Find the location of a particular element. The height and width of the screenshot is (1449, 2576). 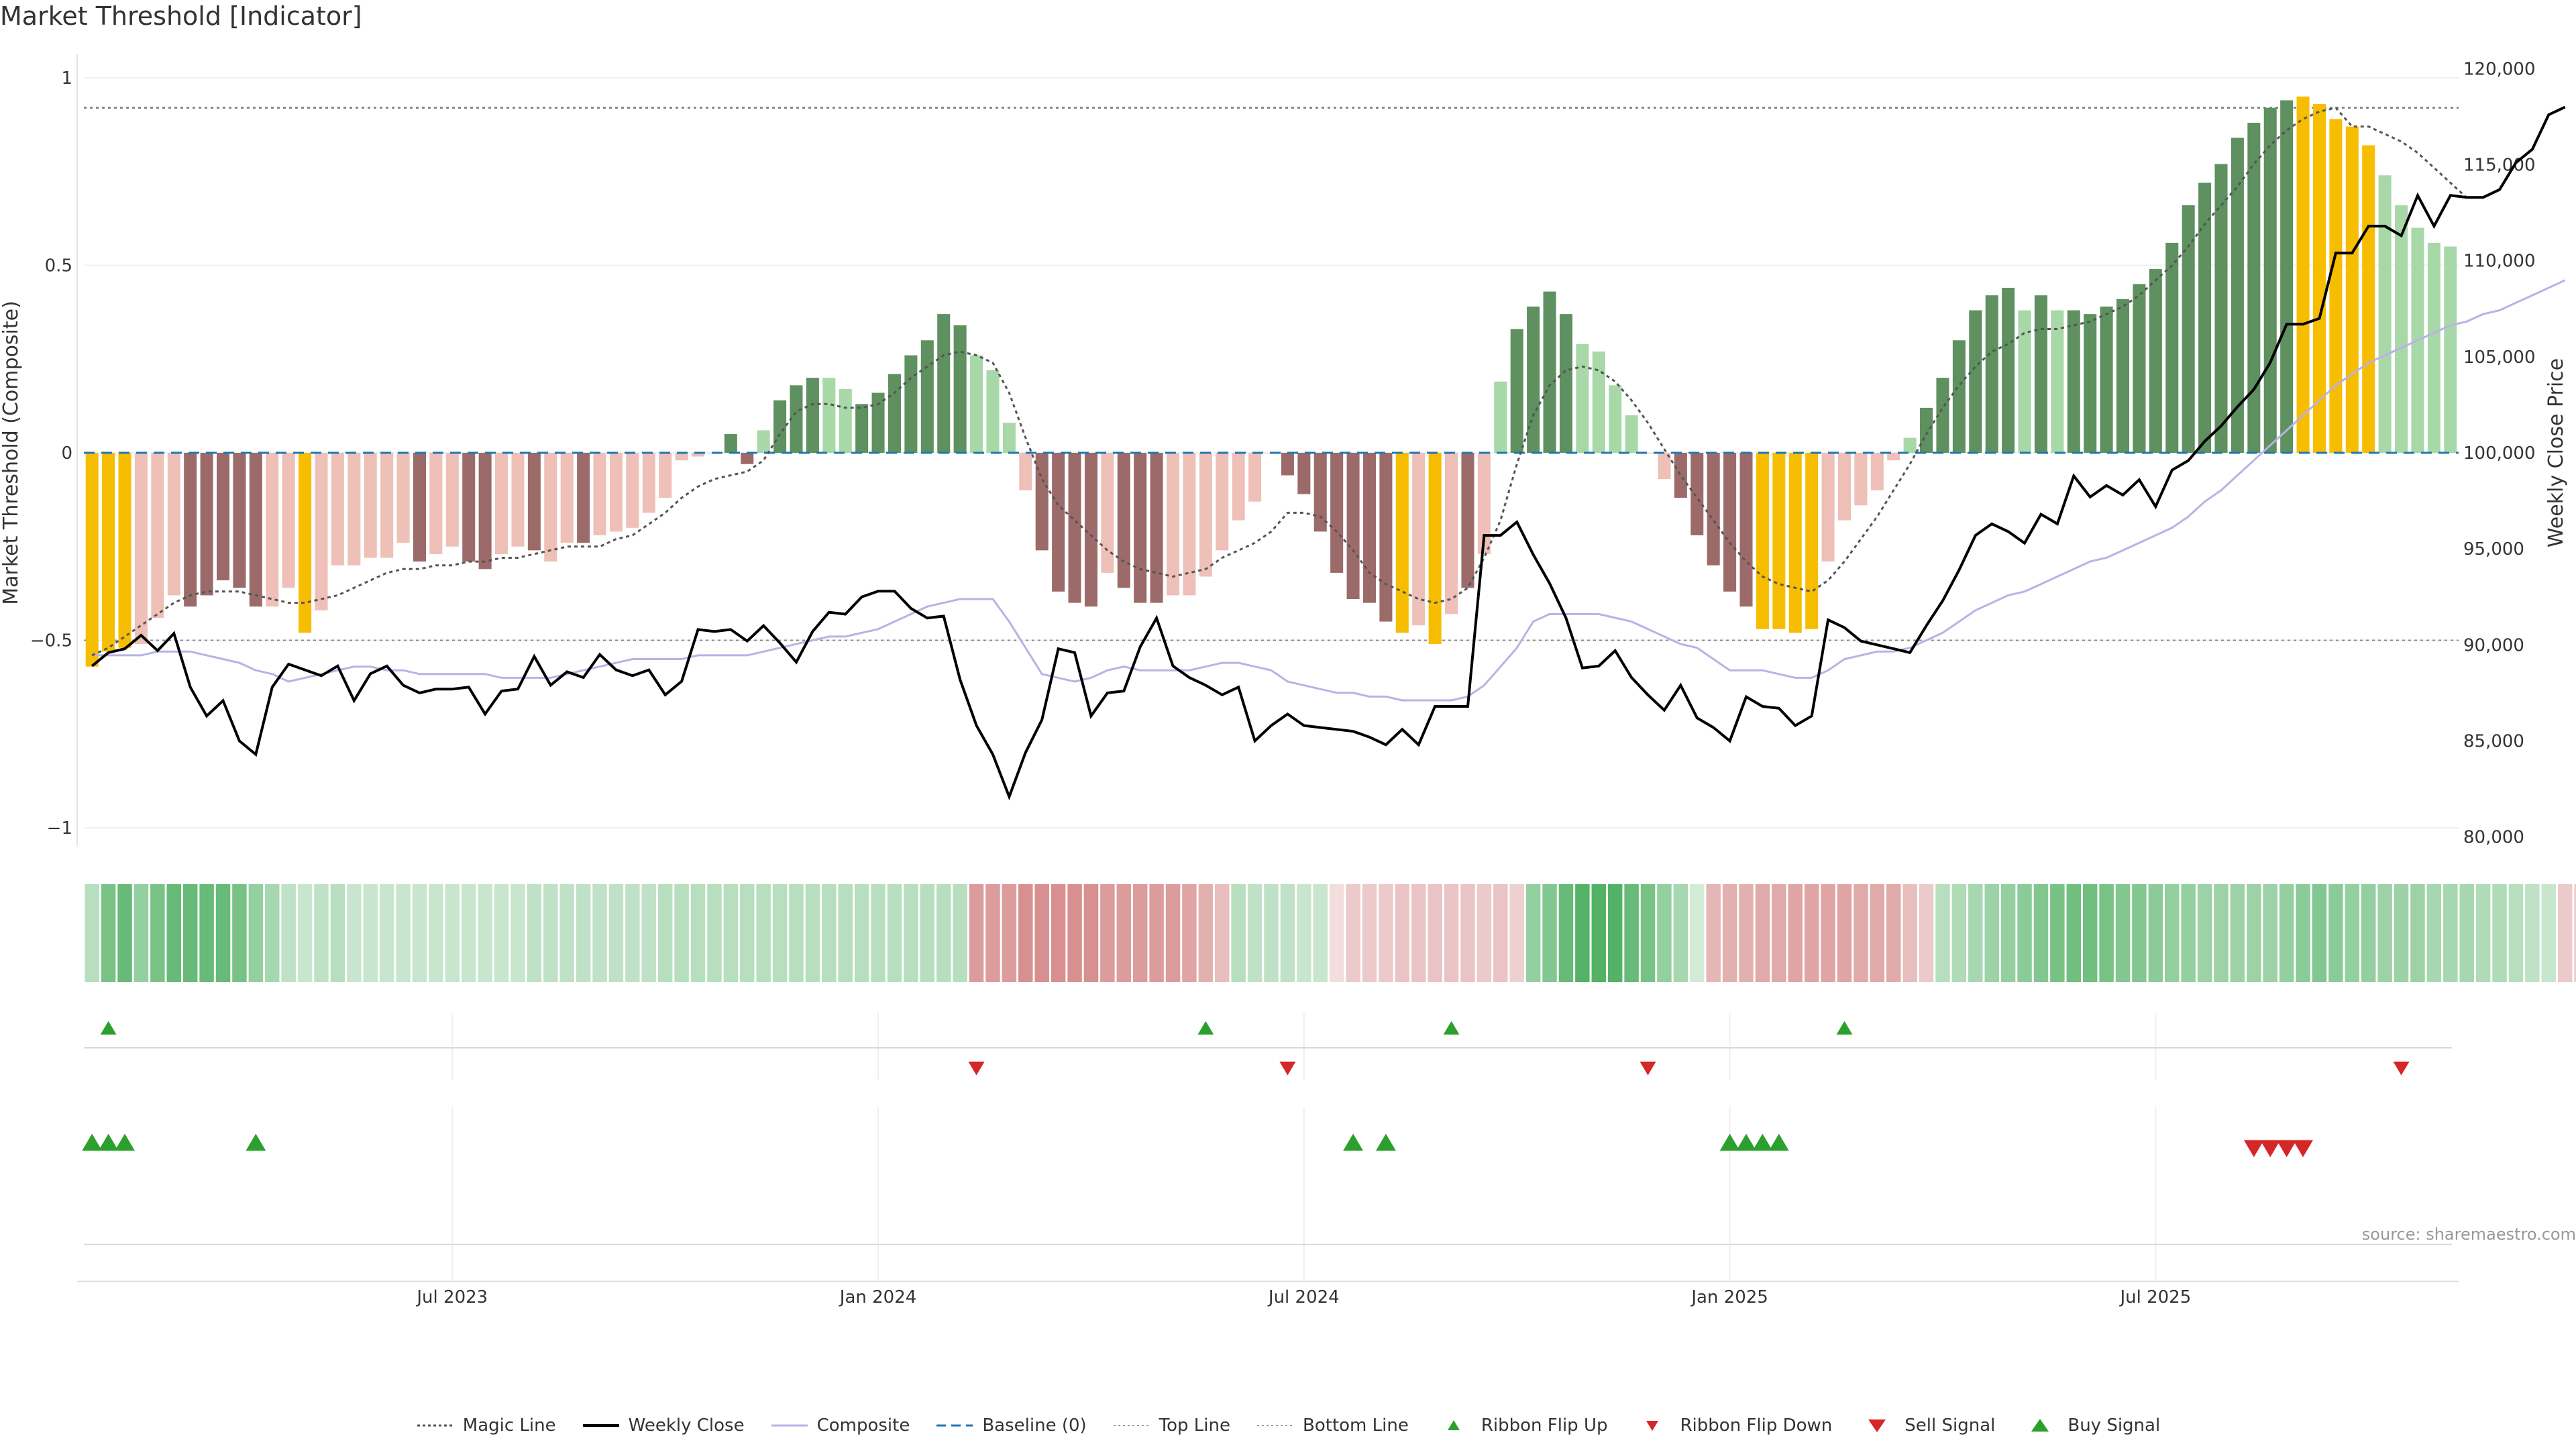

x-tick-label: Jul 2024 is located at coordinates (1303, 1297).